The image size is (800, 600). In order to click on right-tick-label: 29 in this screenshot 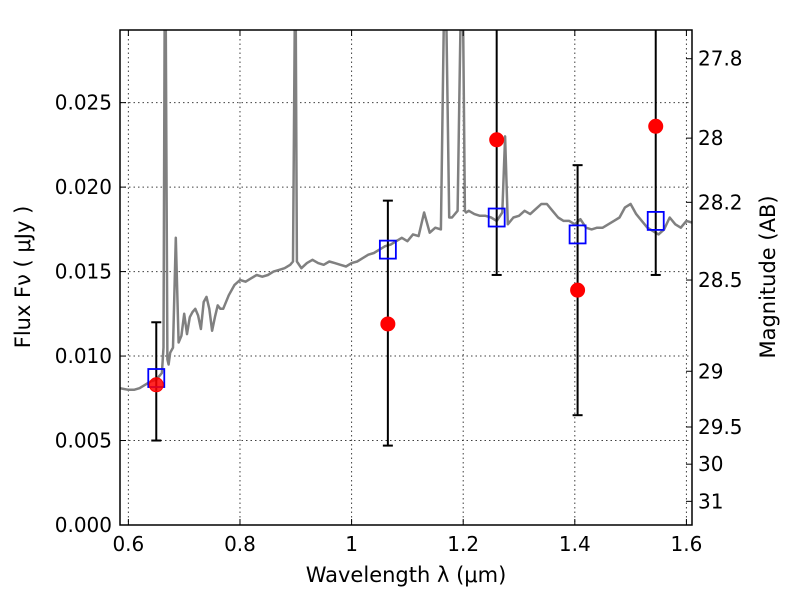, I will do `click(710, 371)`.